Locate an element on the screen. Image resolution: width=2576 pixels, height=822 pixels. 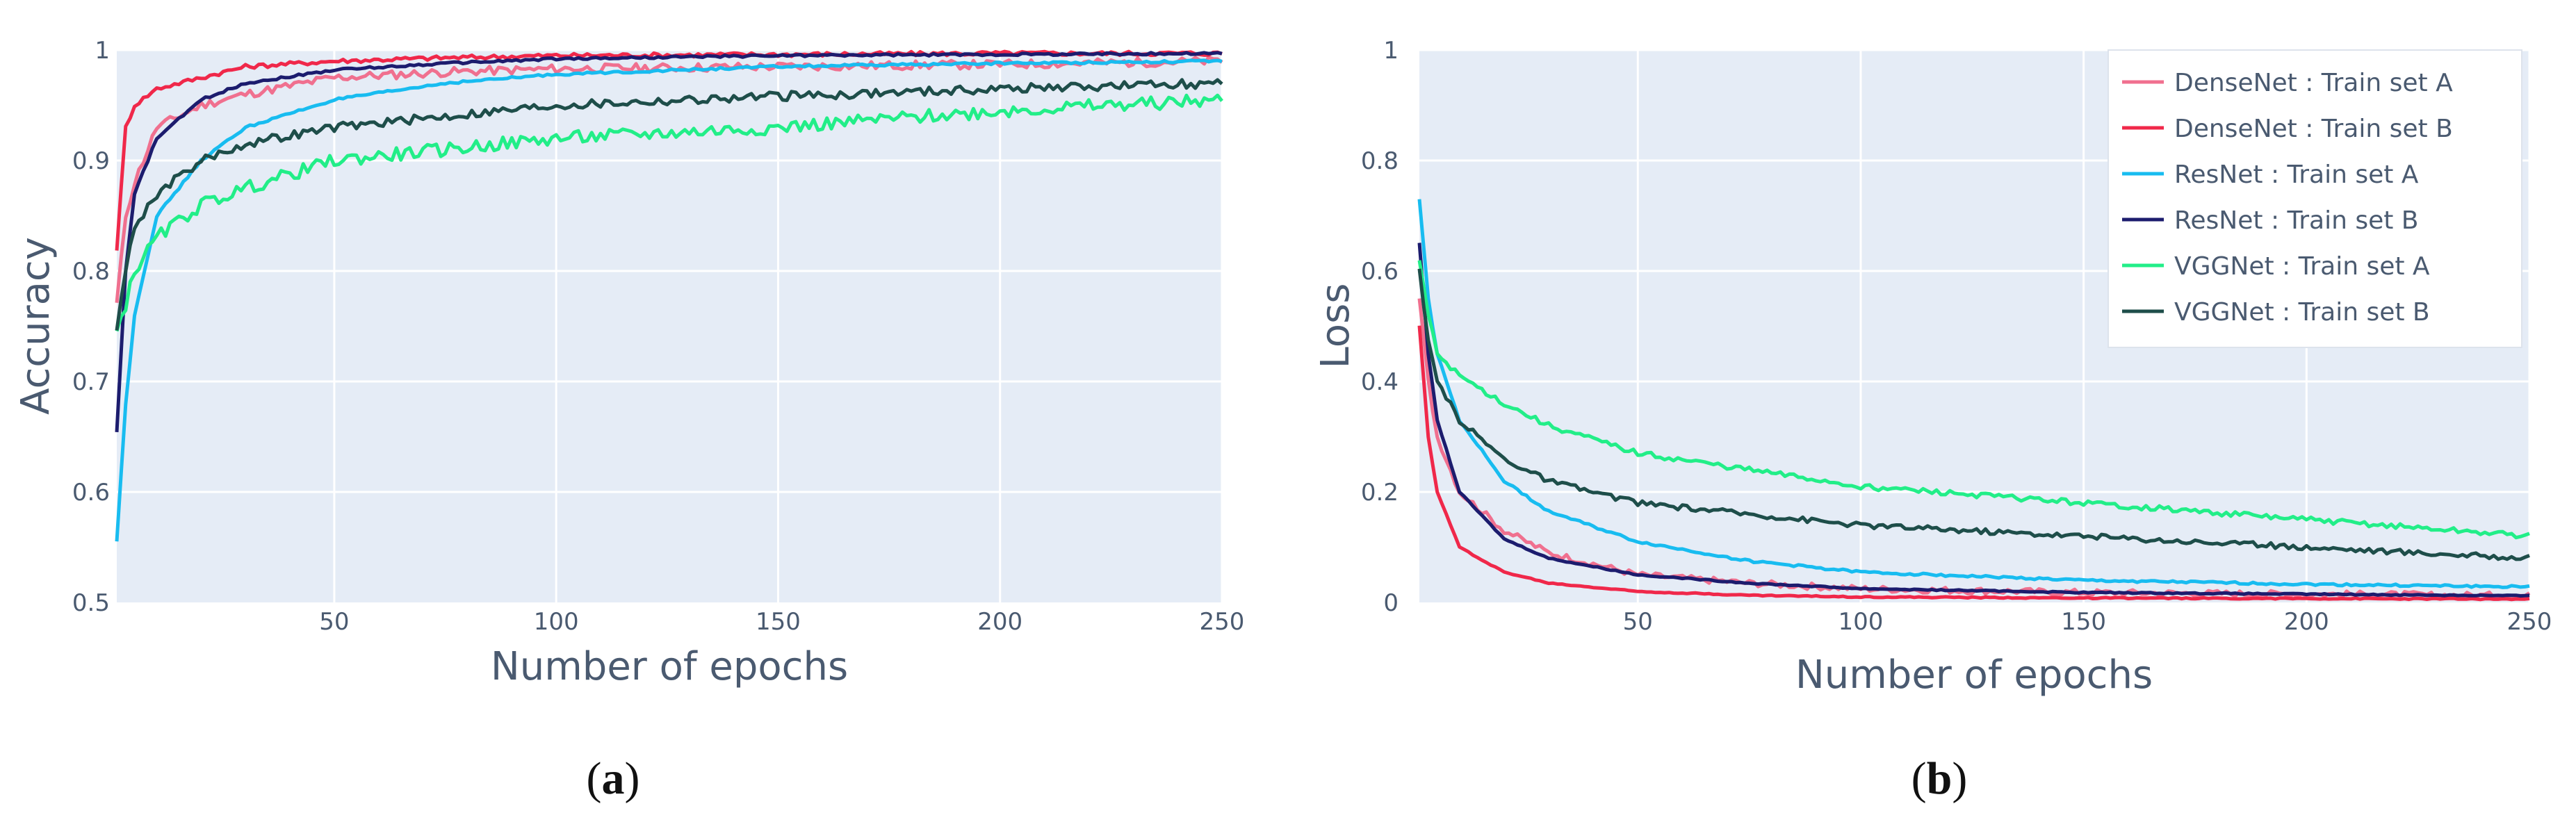
caption-b-close: ) is located at coordinates (1960, 778).